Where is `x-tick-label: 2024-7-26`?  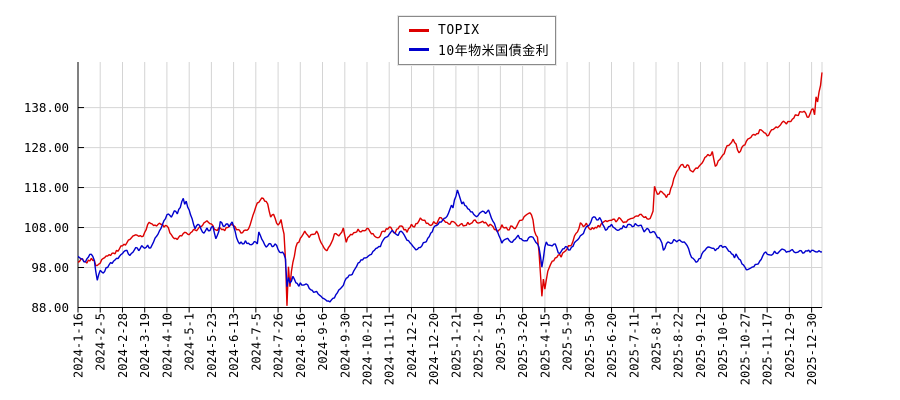 x-tick-label: 2024-7-26 is located at coordinates (279, 345).